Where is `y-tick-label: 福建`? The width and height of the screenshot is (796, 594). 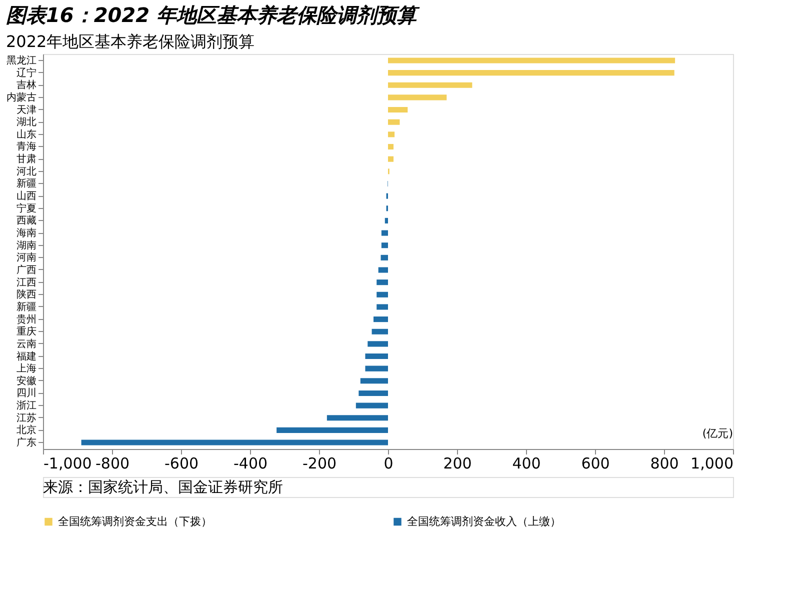 y-tick-label: 福建 is located at coordinates (26, 356).